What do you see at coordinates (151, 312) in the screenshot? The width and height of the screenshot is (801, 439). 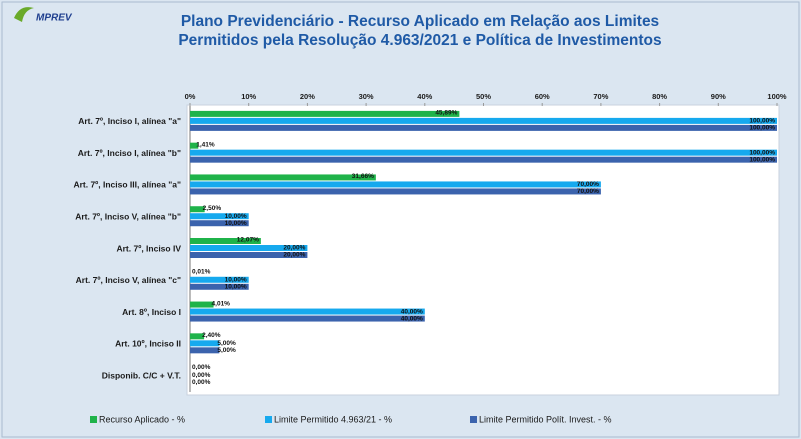 I see `y-tick-label: Art. 8º, Inciso I` at bounding box center [151, 312].